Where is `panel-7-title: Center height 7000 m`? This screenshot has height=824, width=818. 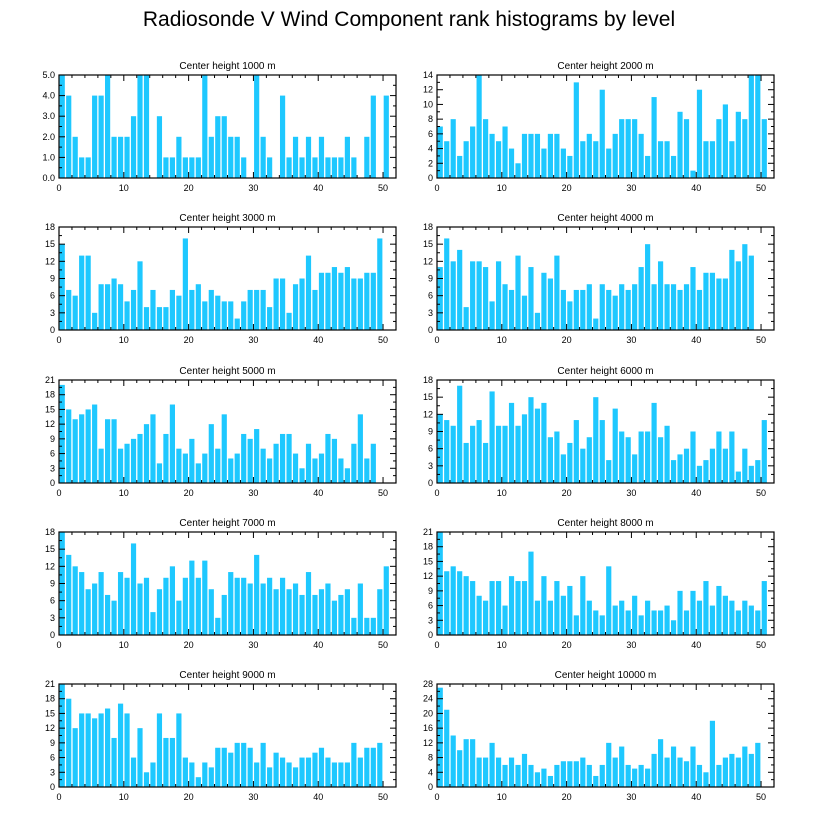 panel-7-title: Center height 7000 m is located at coordinates (227, 523).